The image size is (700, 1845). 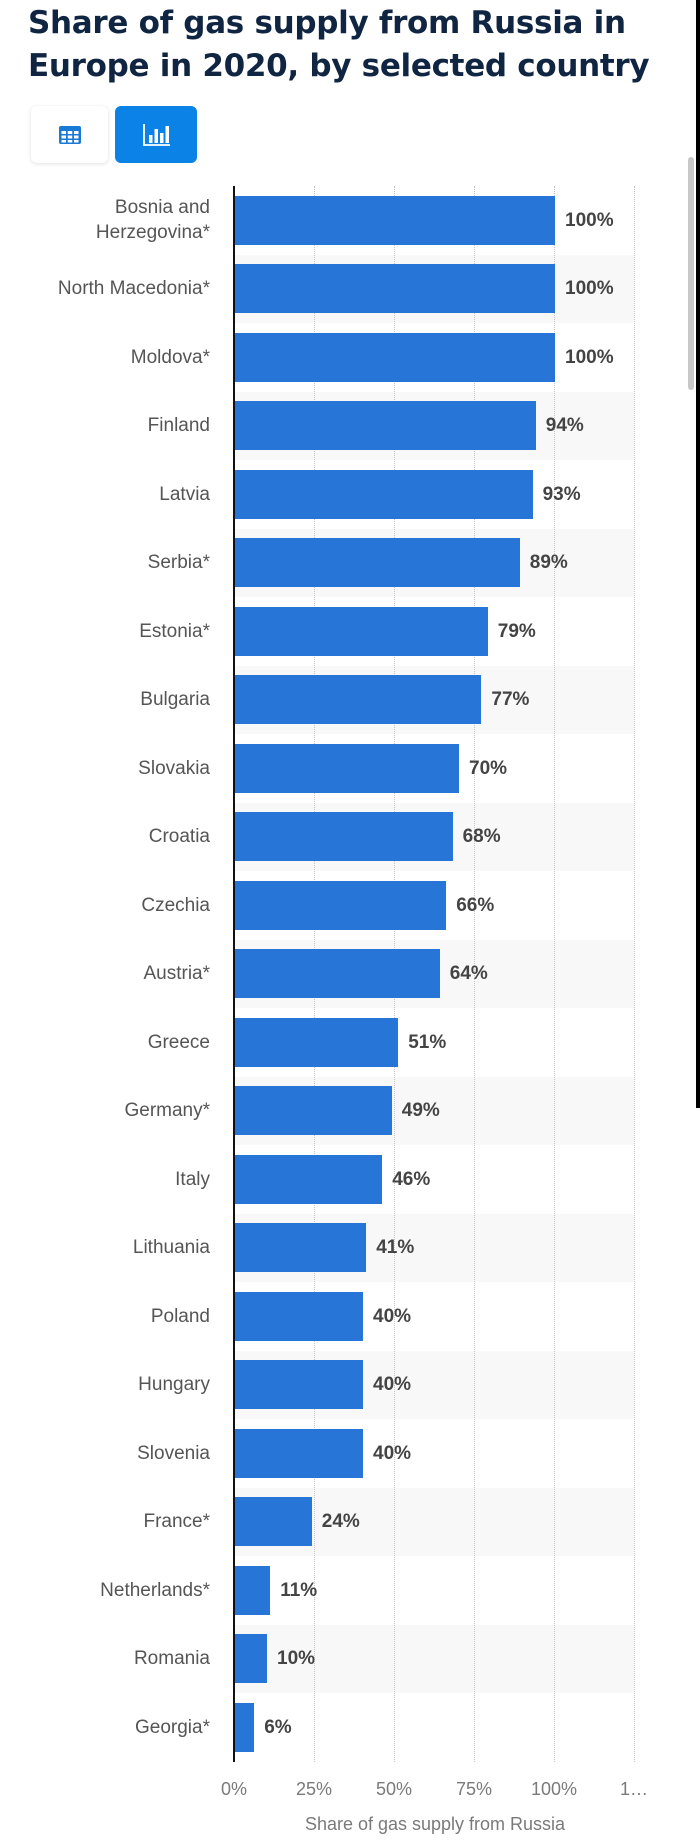 What do you see at coordinates (474, 1789) in the screenshot?
I see `x-tick-label: 75%` at bounding box center [474, 1789].